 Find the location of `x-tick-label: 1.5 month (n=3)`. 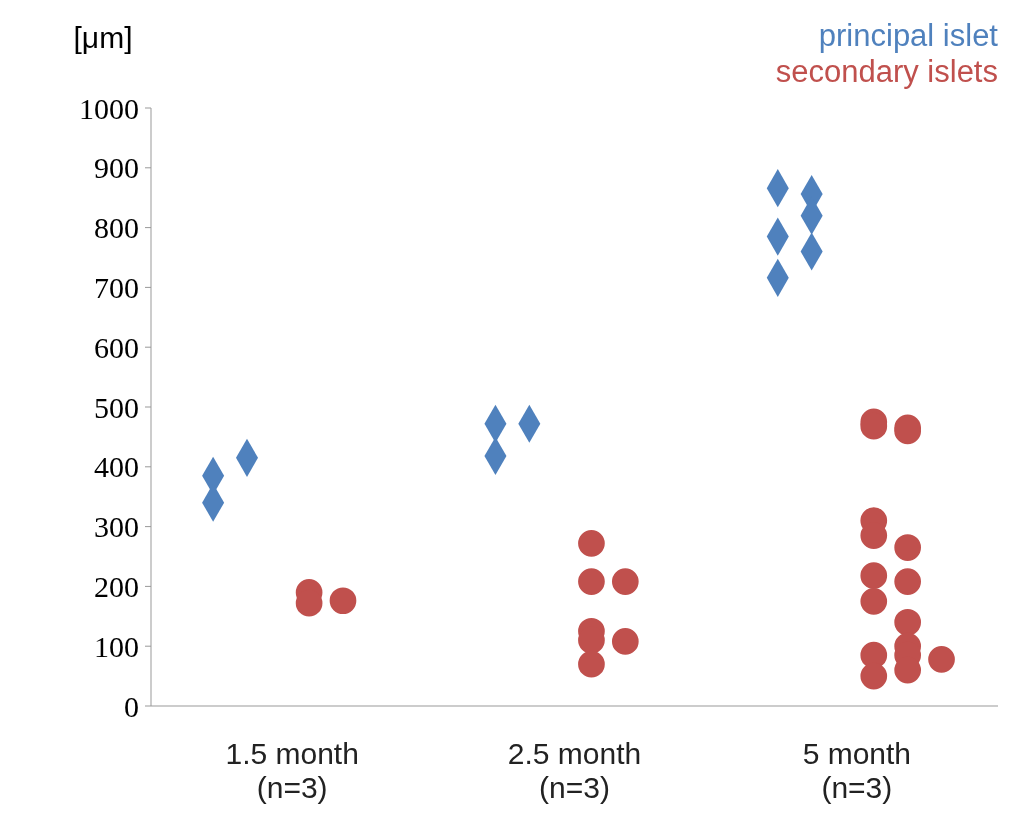

x-tick-label: 1.5 month (n=3) is located at coordinates (292, 770).